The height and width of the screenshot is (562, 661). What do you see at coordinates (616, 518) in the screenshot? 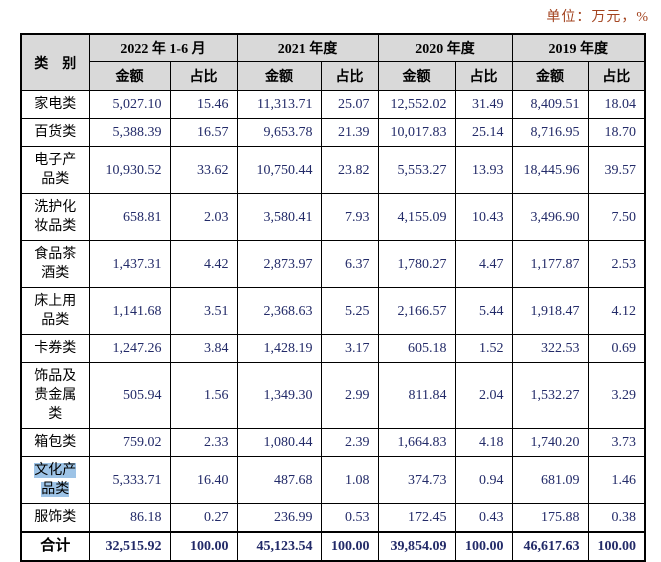
I see `ratio-cell: 0.38` at bounding box center [616, 518].